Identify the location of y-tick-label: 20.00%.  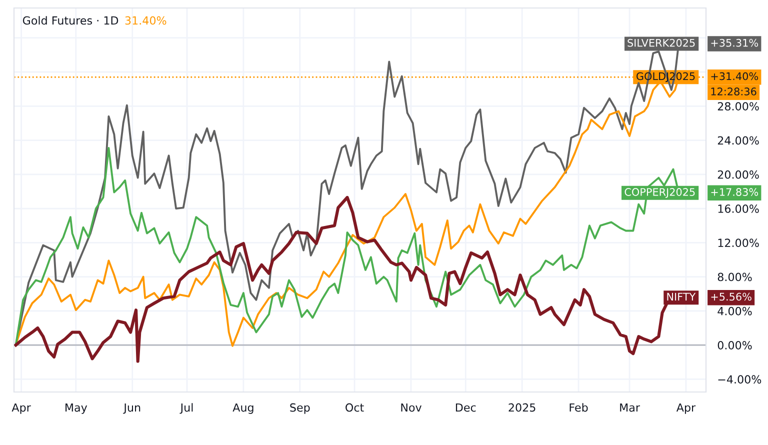
(738, 174).